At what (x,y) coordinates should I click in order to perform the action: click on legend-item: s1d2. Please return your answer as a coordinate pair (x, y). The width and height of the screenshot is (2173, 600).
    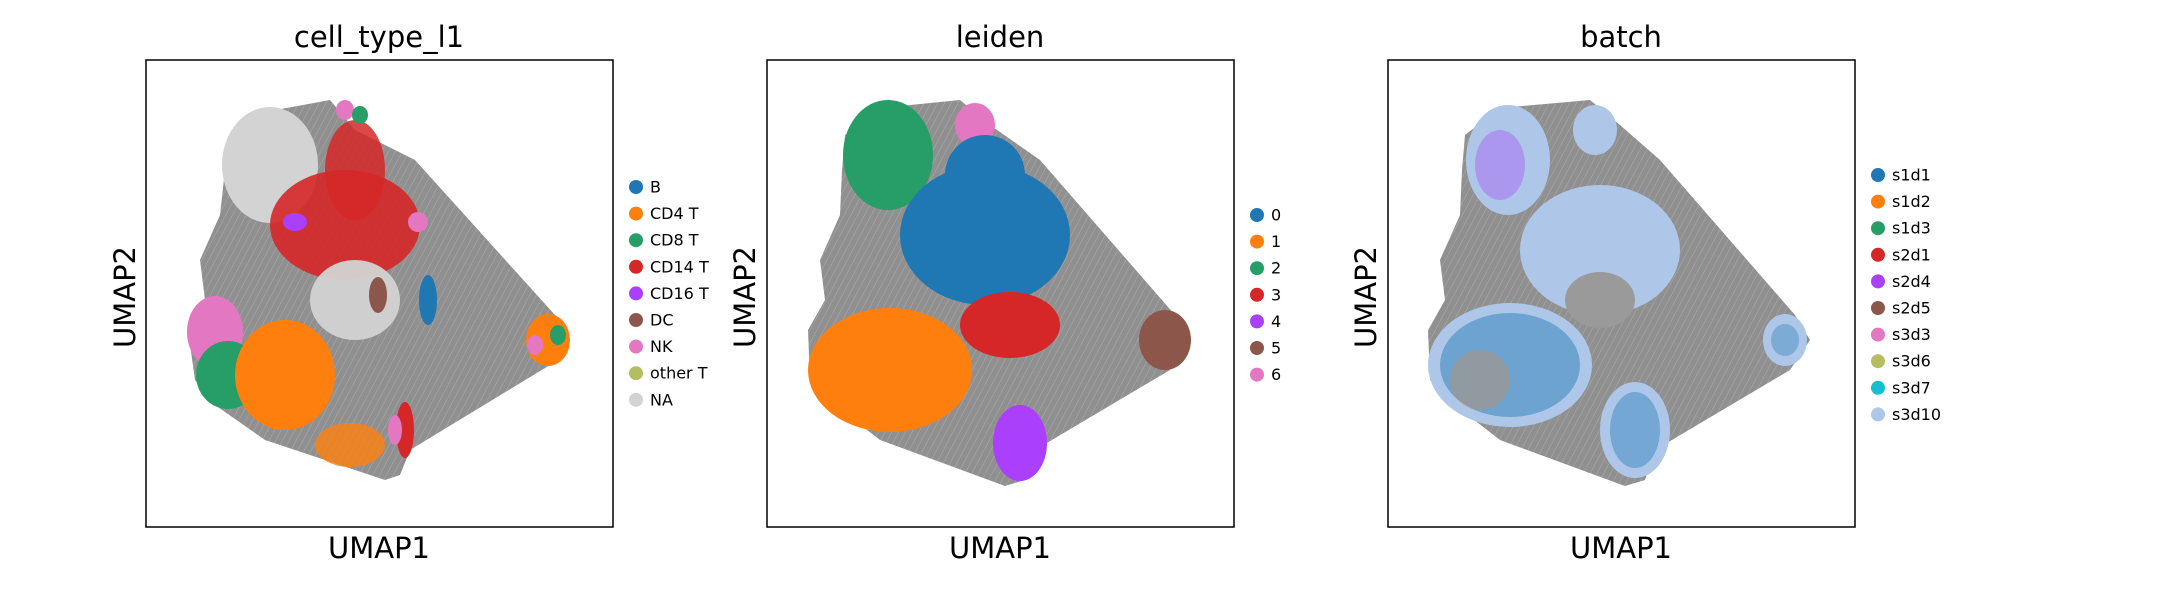
    Looking at the image, I should click on (1901, 201).